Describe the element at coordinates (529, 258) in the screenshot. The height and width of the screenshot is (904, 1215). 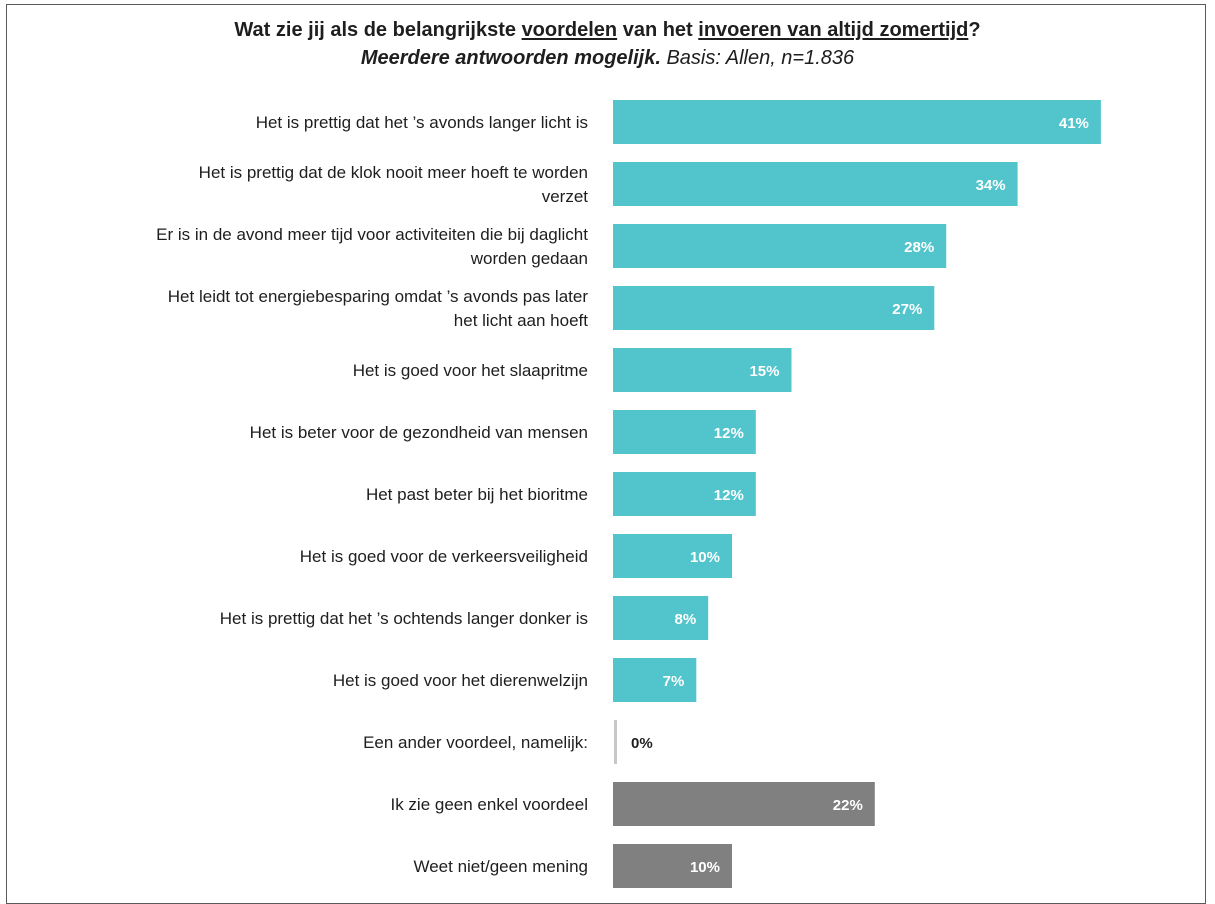
I see `category-label: worden gedaan` at that location.